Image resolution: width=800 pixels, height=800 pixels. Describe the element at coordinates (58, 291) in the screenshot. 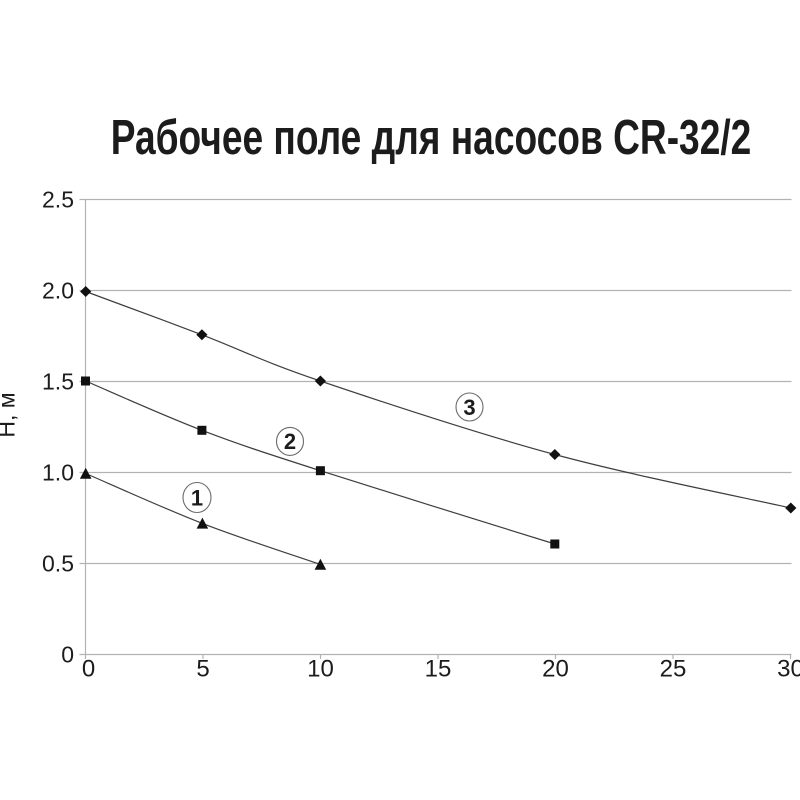

I see `svg-text: 2.0` at that location.